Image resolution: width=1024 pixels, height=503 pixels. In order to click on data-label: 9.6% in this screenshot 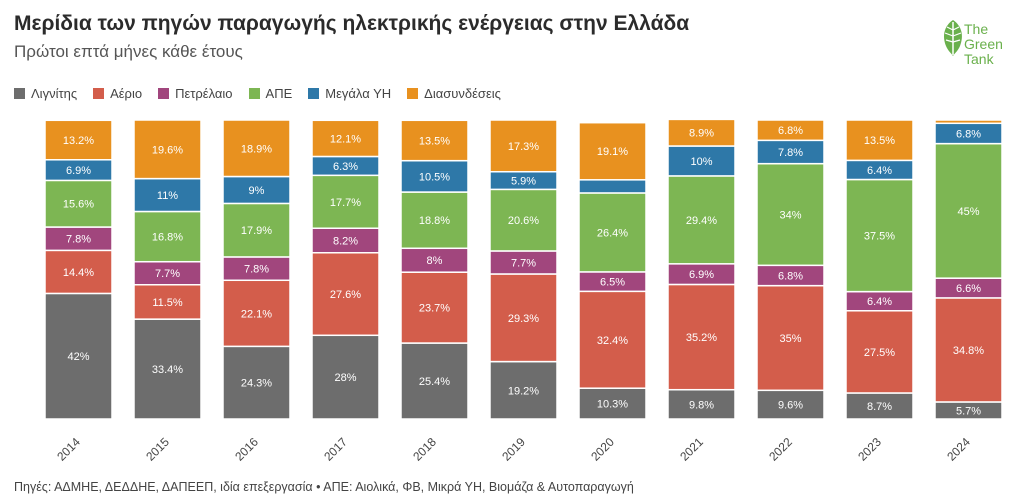, I will do `click(790, 406)`.